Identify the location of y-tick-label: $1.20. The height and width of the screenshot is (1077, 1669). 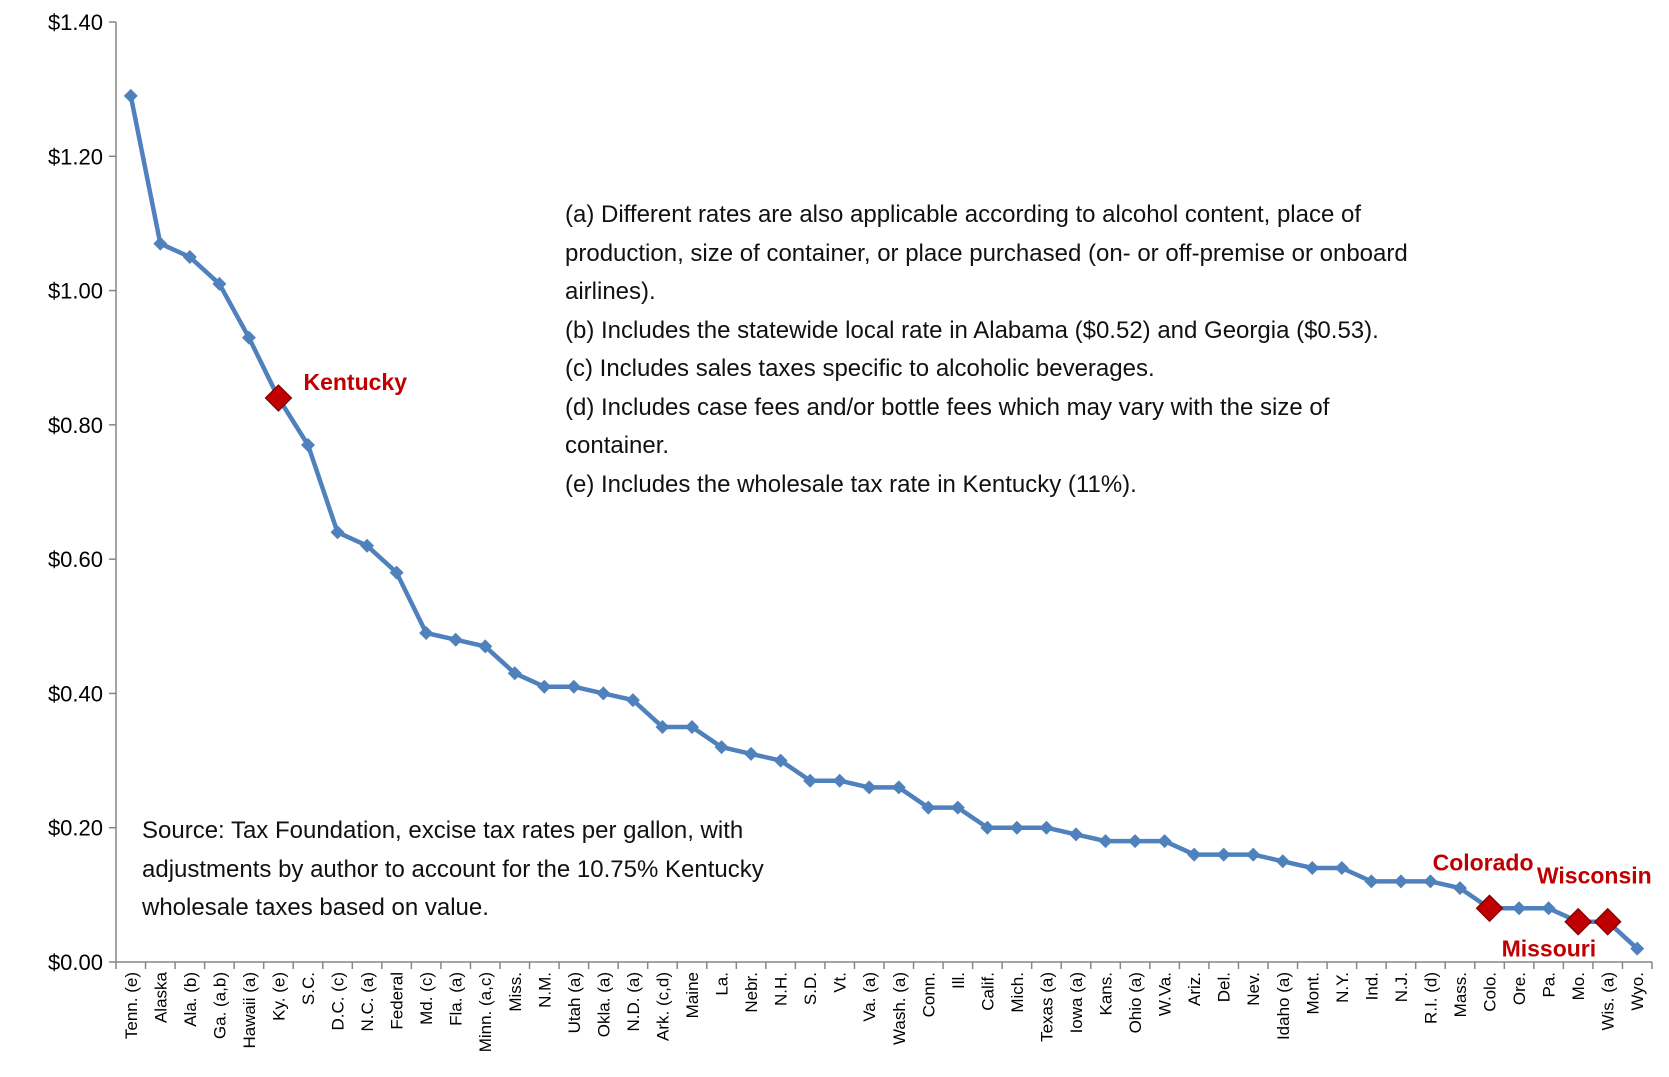
(75, 156).